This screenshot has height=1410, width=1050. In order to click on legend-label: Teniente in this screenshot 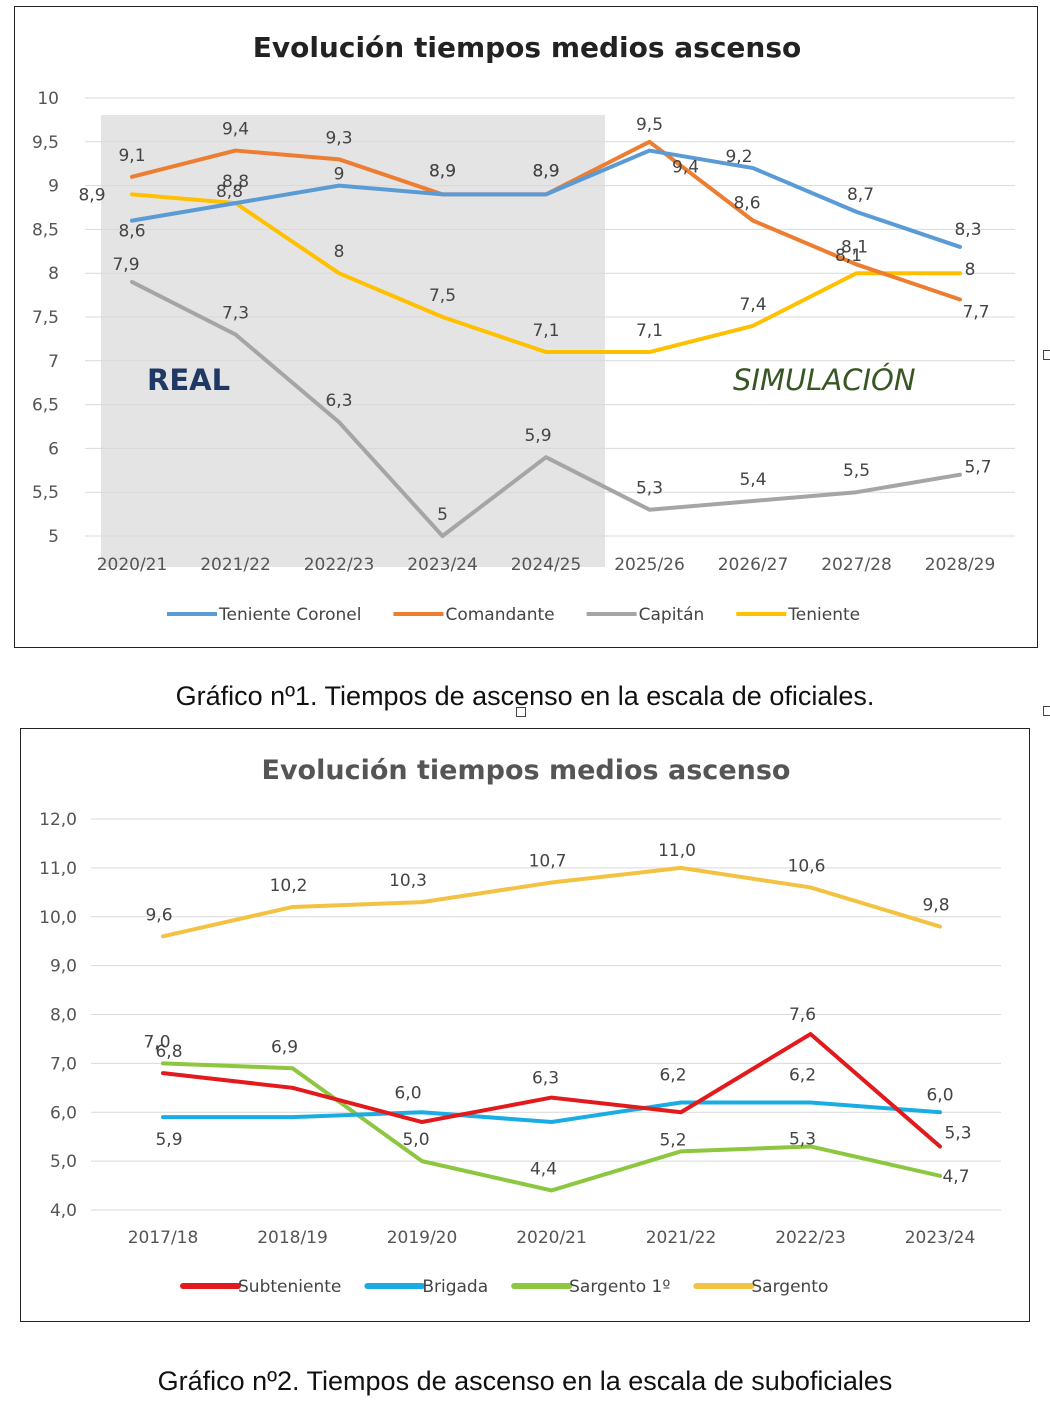, I will do `click(823, 615)`.